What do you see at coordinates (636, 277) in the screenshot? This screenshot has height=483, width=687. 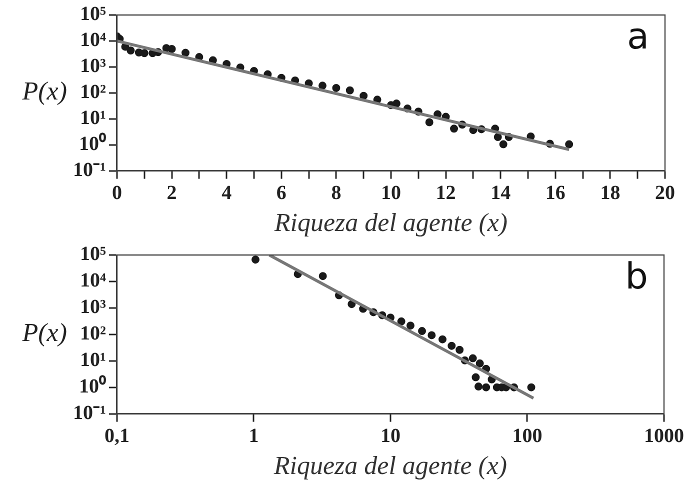 I see `annotation: b` at bounding box center [636, 277].